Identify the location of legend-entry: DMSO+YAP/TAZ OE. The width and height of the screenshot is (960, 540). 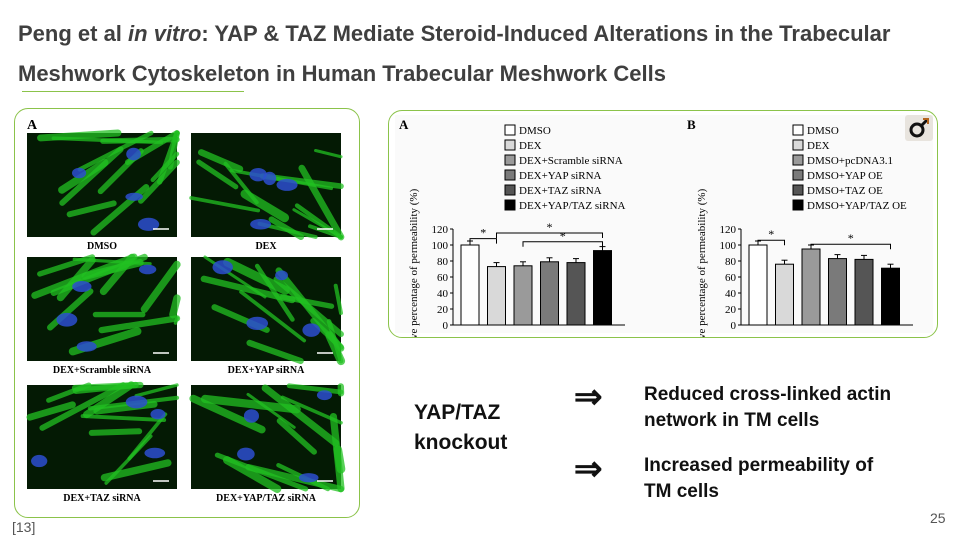
(857, 206).